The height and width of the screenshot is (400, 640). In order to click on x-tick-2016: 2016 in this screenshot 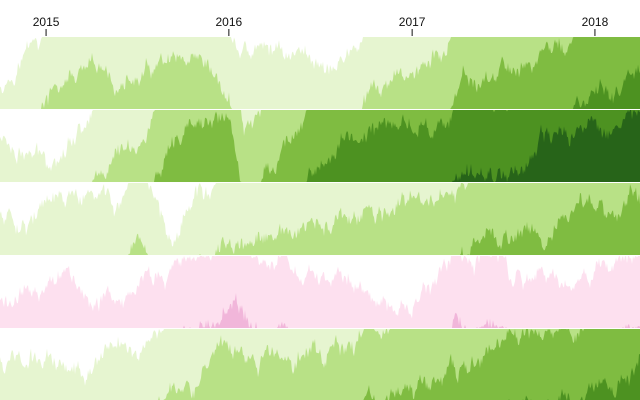, I will do `click(229, 25)`.